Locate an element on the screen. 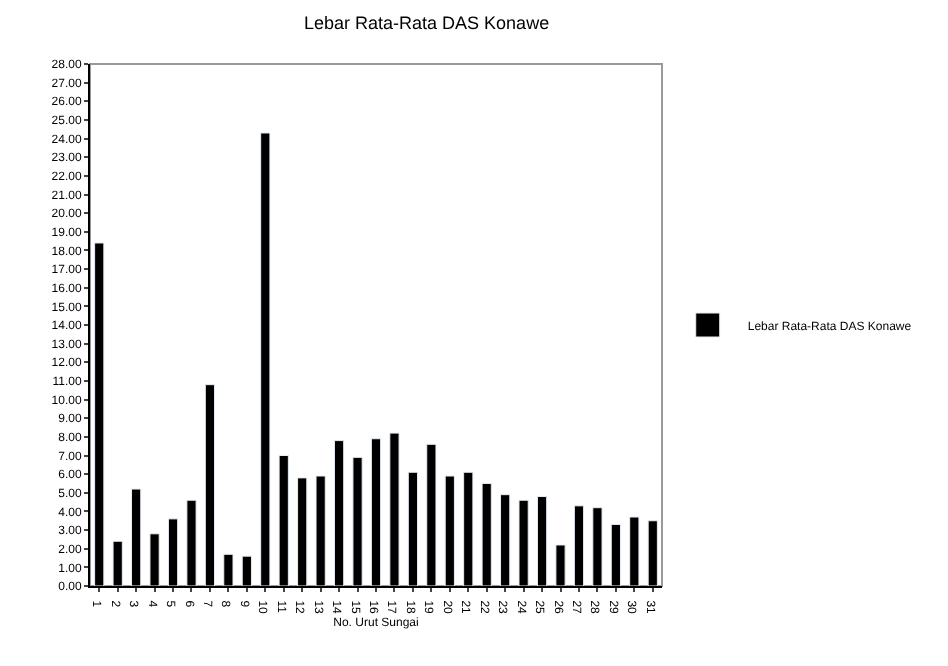 This screenshot has width=948, height=666. chart-title: Lebar Rata-Rata DAS Konawe is located at coordinates (427, 23).